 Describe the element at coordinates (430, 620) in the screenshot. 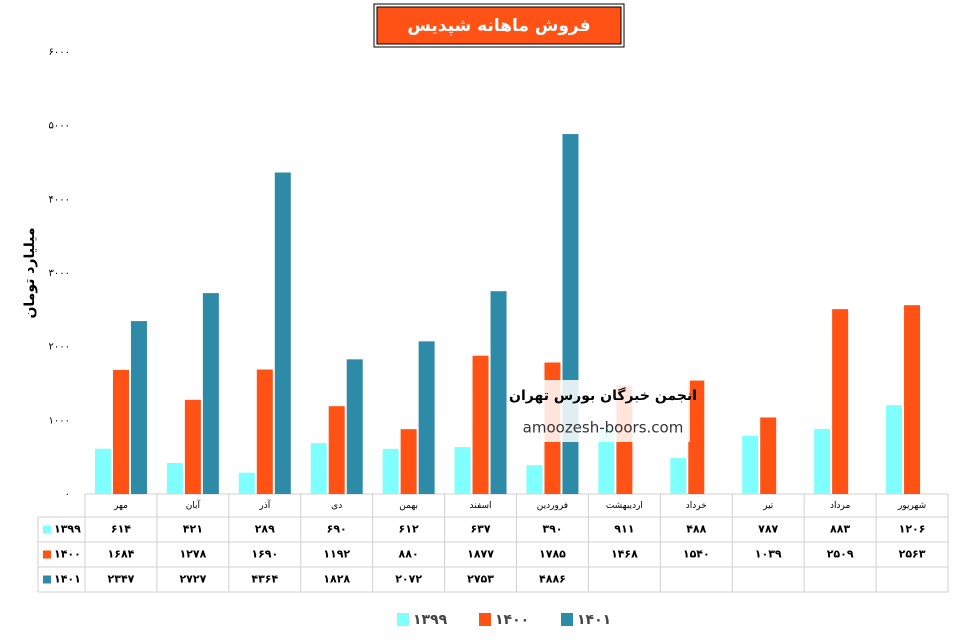

I see `legend-label: ۱۳۹۹` at that location.